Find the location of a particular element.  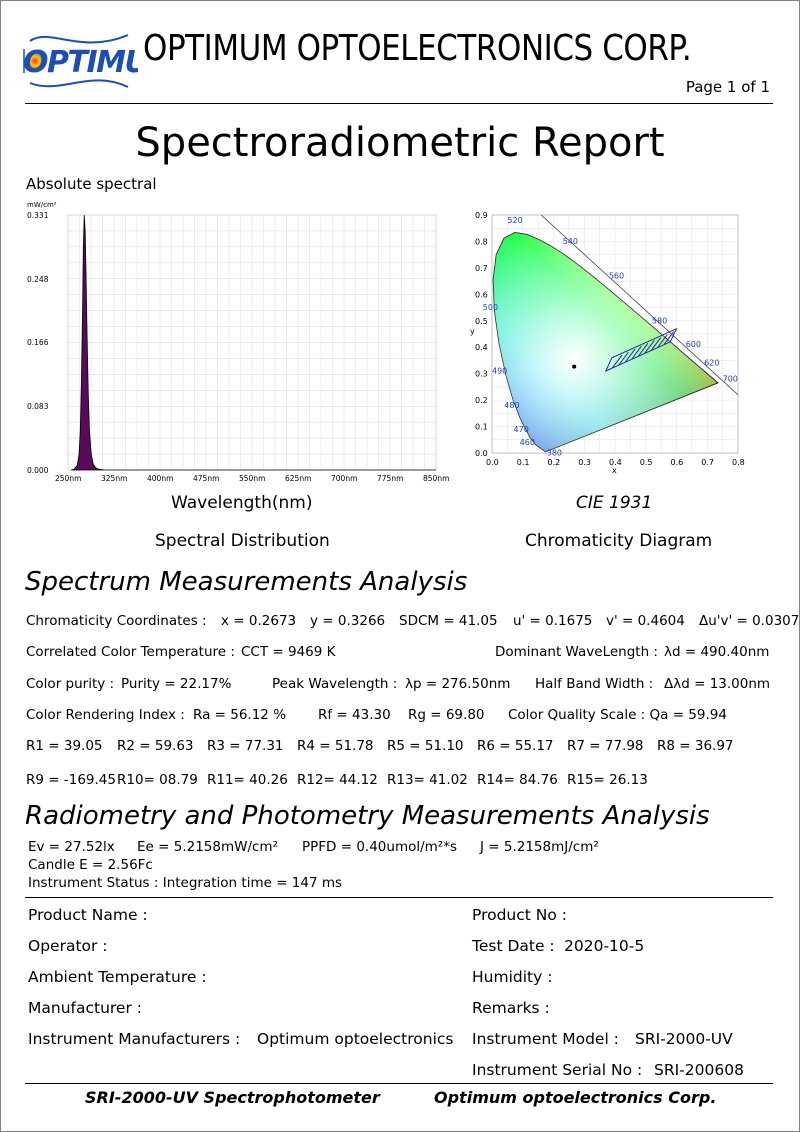

instrument-serial-value: SRI-200608 is located at coordinates (699, 1070).